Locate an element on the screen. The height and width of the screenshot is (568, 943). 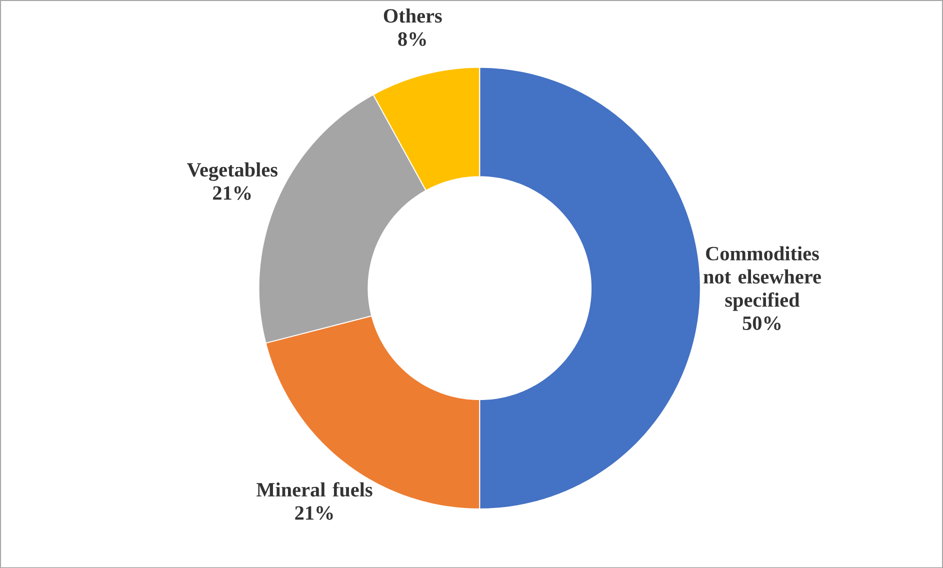
slice-label: Commodities not elsewhere specified is located at coordinates (762, 278).